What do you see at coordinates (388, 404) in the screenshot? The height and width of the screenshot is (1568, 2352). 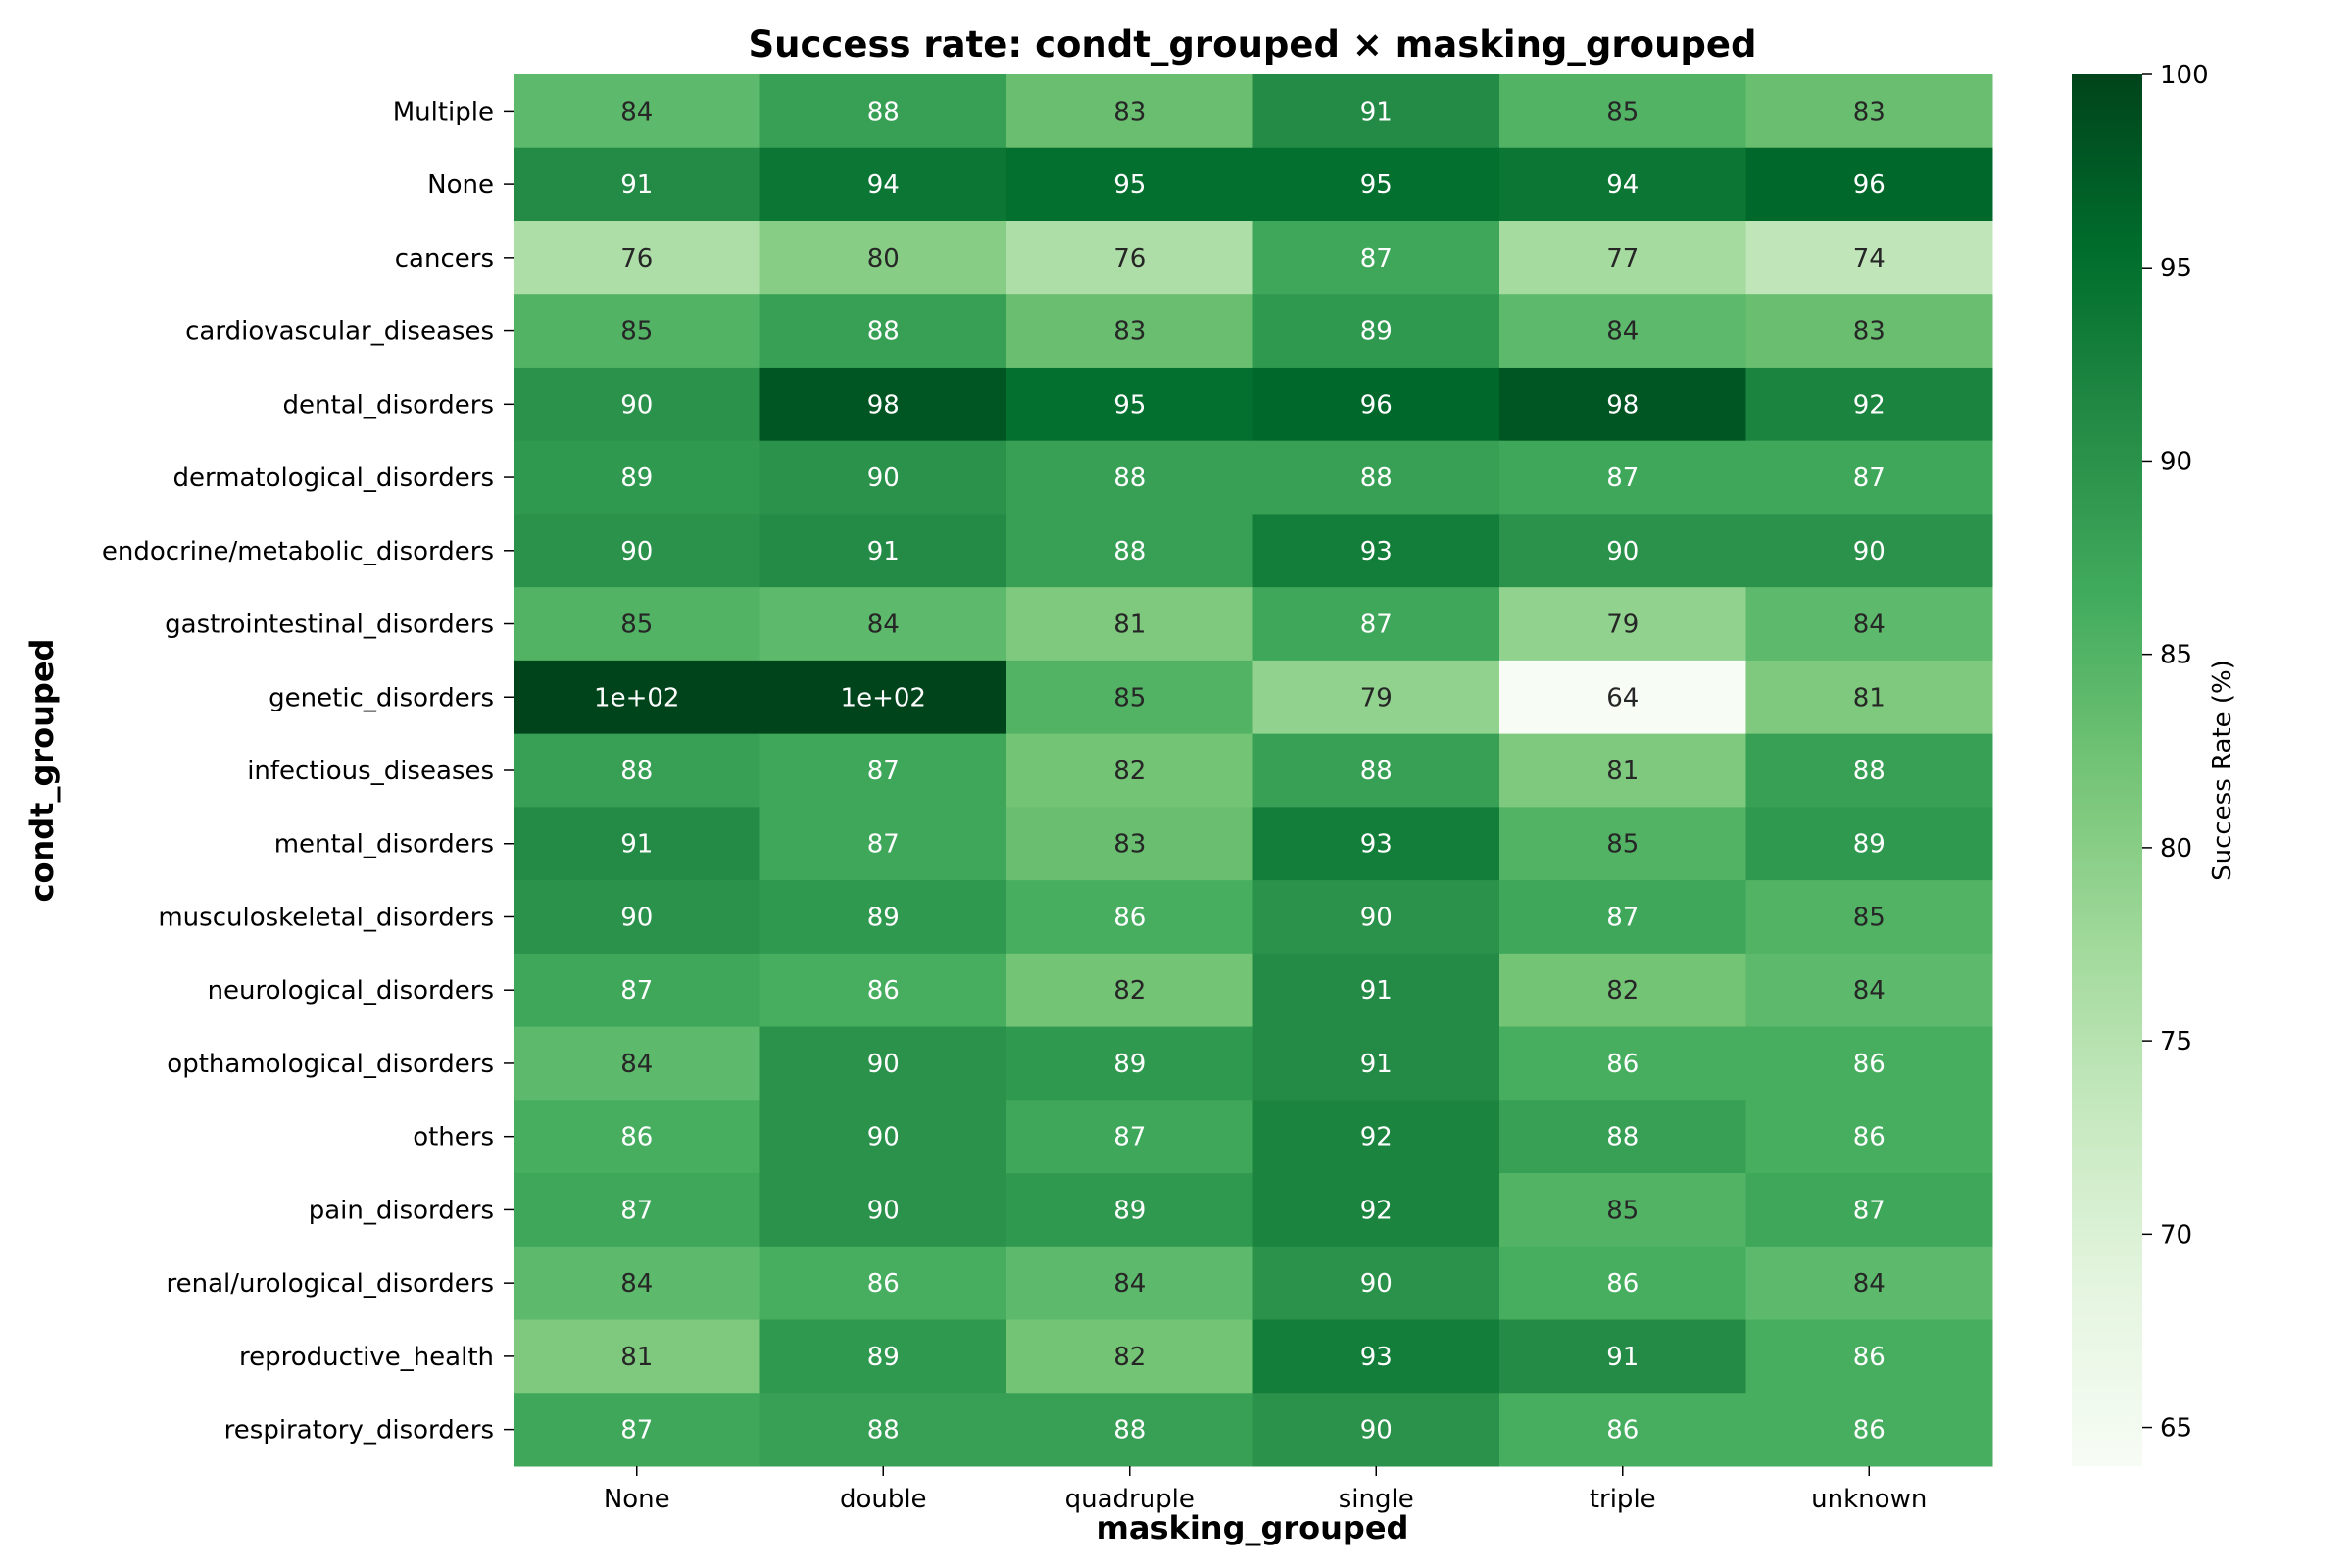 I see `y-tick-label: dental_disorders` at bounding box center [388, 404].